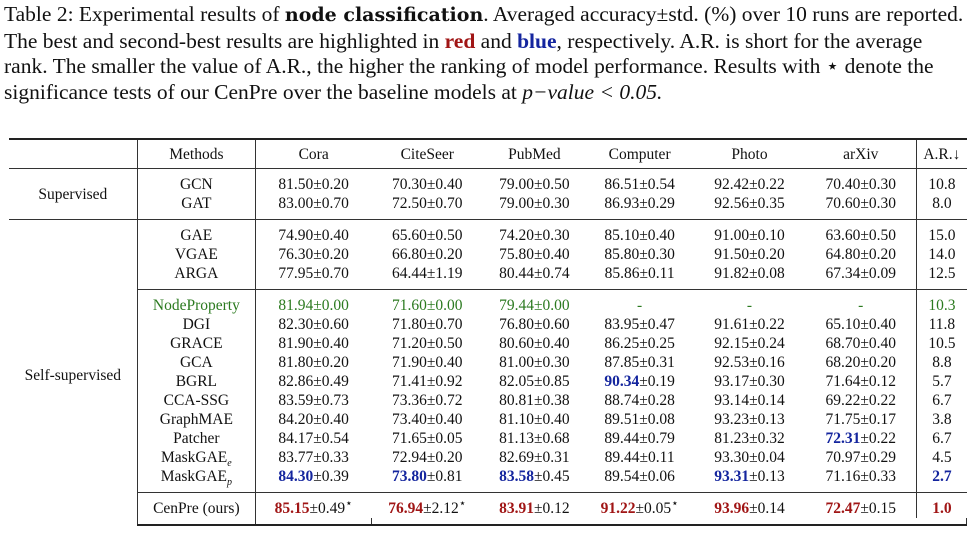 The width and height of the screenshot is (975, 534). What do you see at coordinates (197, 254) in the screenshot?
I see `method-vgae: VGAE` at bounding box center [197, 254].